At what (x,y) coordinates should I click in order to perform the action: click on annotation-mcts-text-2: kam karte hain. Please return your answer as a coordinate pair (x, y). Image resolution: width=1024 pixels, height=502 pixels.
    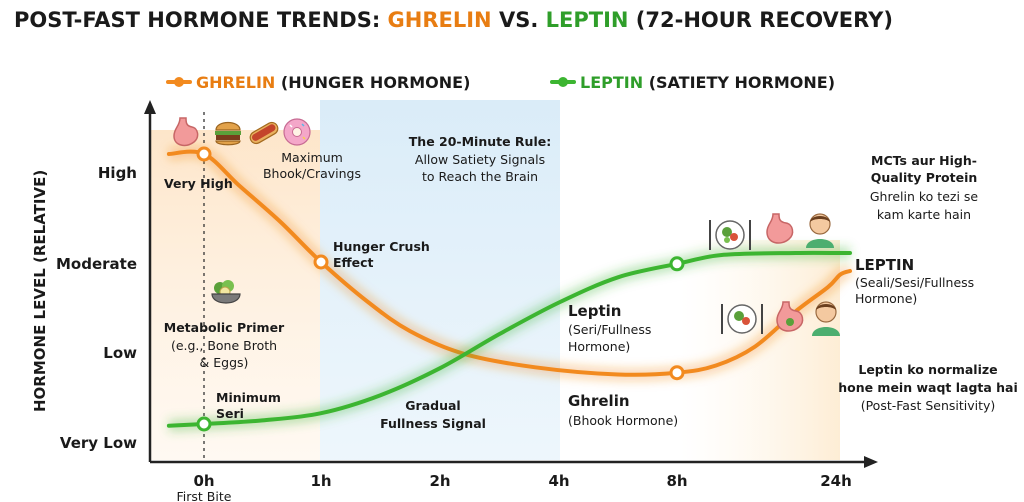
    Looking at the image, I should click on (924, 214).